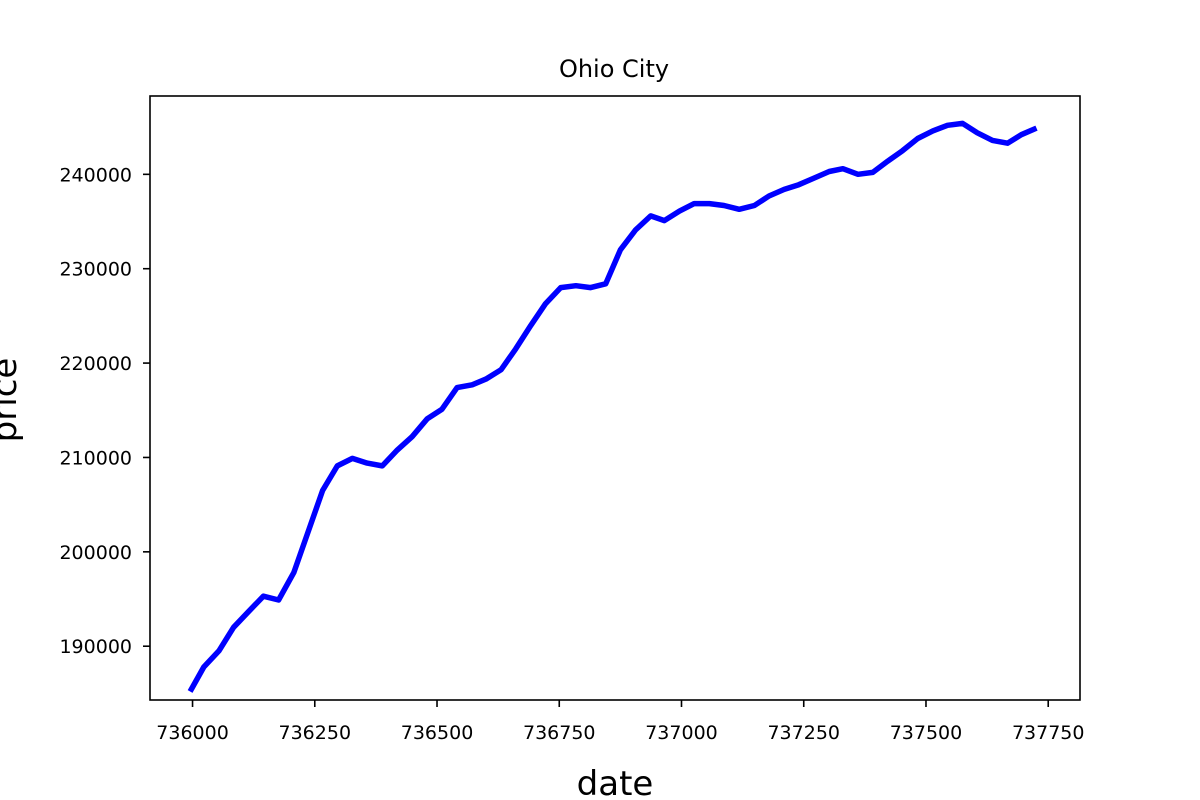 The image size is (1200, 800). Describe the element at coordinates (559, 733) in the screenshot. I see `x-tick-label: 736750` at that location.